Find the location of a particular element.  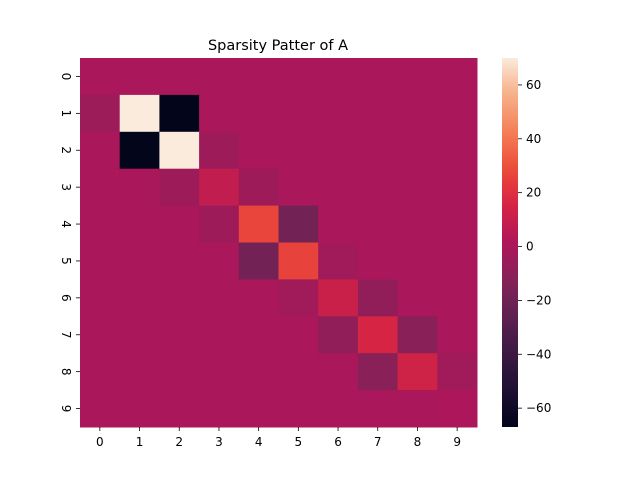

heatmap-cell-r7-c5 is located at coordinates (298, 335).